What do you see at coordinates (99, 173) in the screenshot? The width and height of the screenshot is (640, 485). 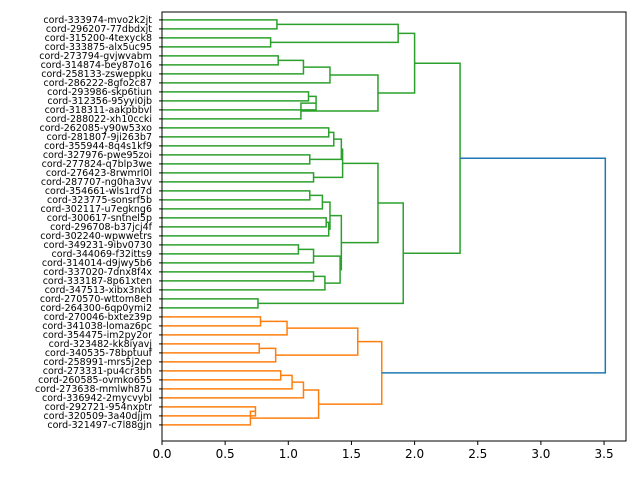 I see `leaf-label: cord-276423-8rwmrl0l` at bounding box center [99, 173].